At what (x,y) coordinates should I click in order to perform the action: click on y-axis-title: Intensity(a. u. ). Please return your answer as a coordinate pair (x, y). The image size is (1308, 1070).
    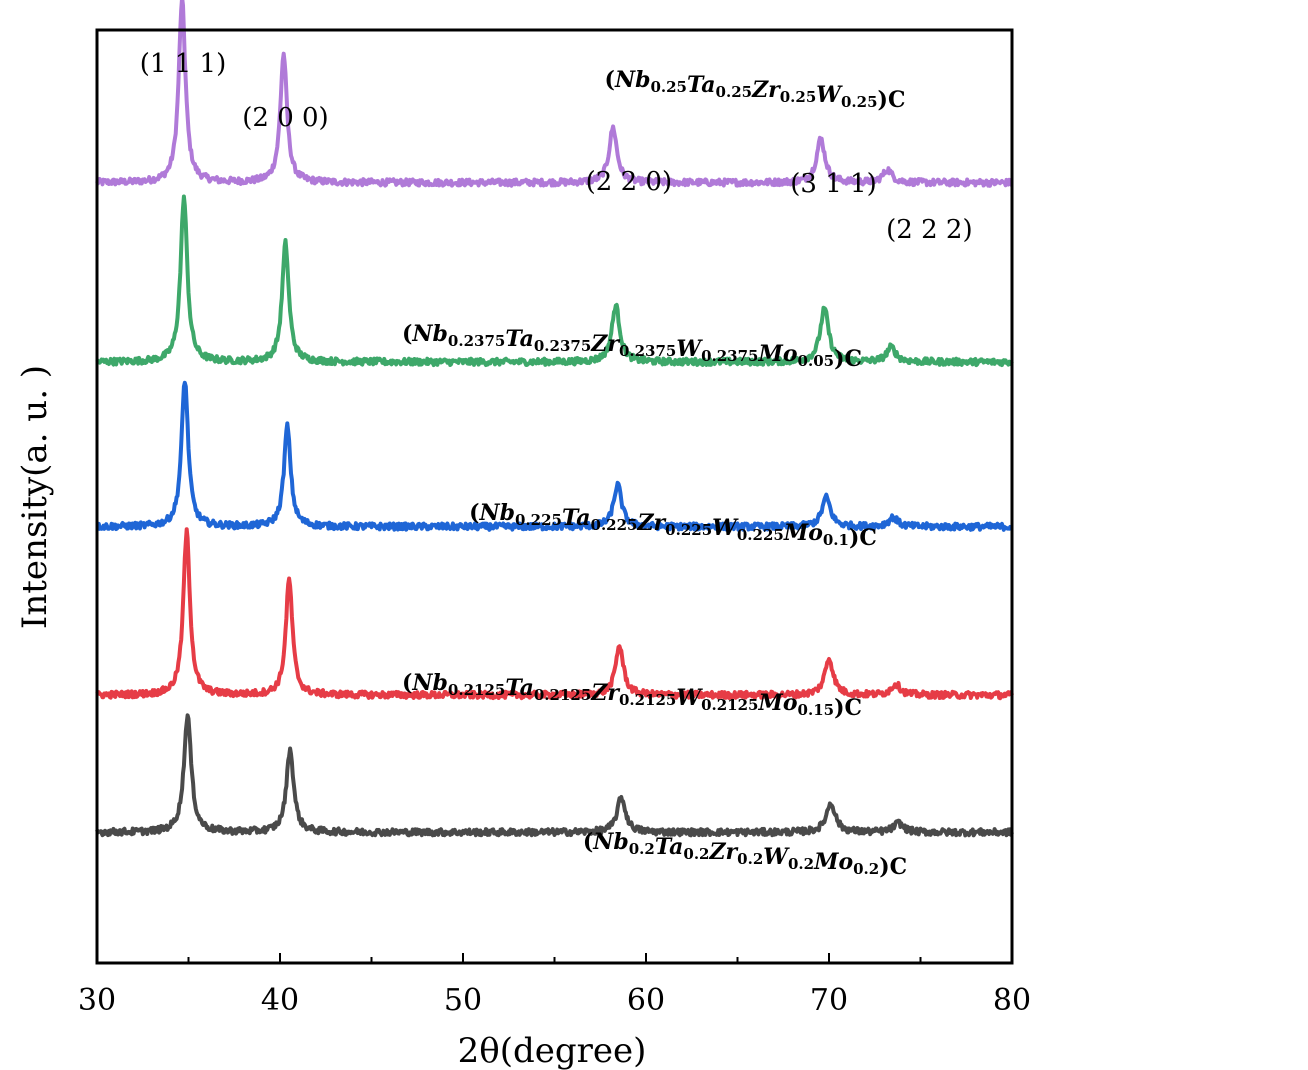
    Looking at the image, I should click on (35, 497).